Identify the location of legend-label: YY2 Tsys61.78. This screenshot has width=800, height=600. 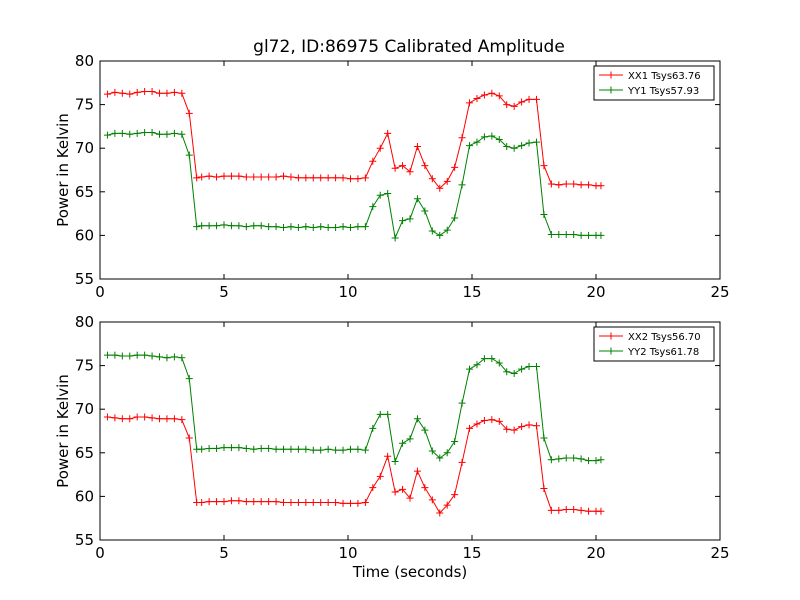
(663, 352).